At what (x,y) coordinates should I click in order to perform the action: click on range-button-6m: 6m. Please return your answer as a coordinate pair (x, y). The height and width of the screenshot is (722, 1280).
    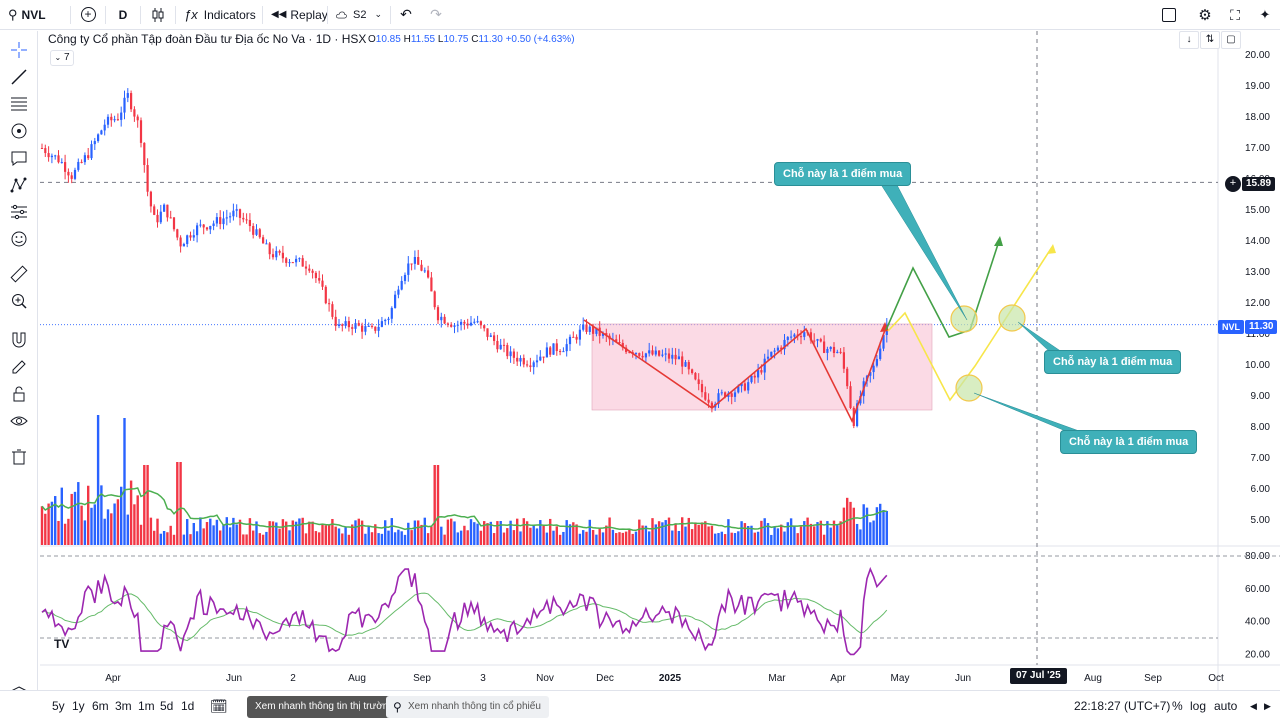
    Looking at the image, I should click on (100, 706).